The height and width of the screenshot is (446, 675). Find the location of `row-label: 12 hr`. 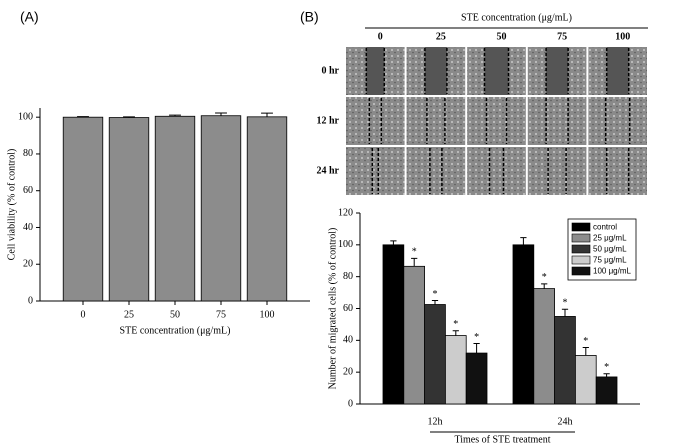

row-label: 12 hr is located at coordinates (328, 120).